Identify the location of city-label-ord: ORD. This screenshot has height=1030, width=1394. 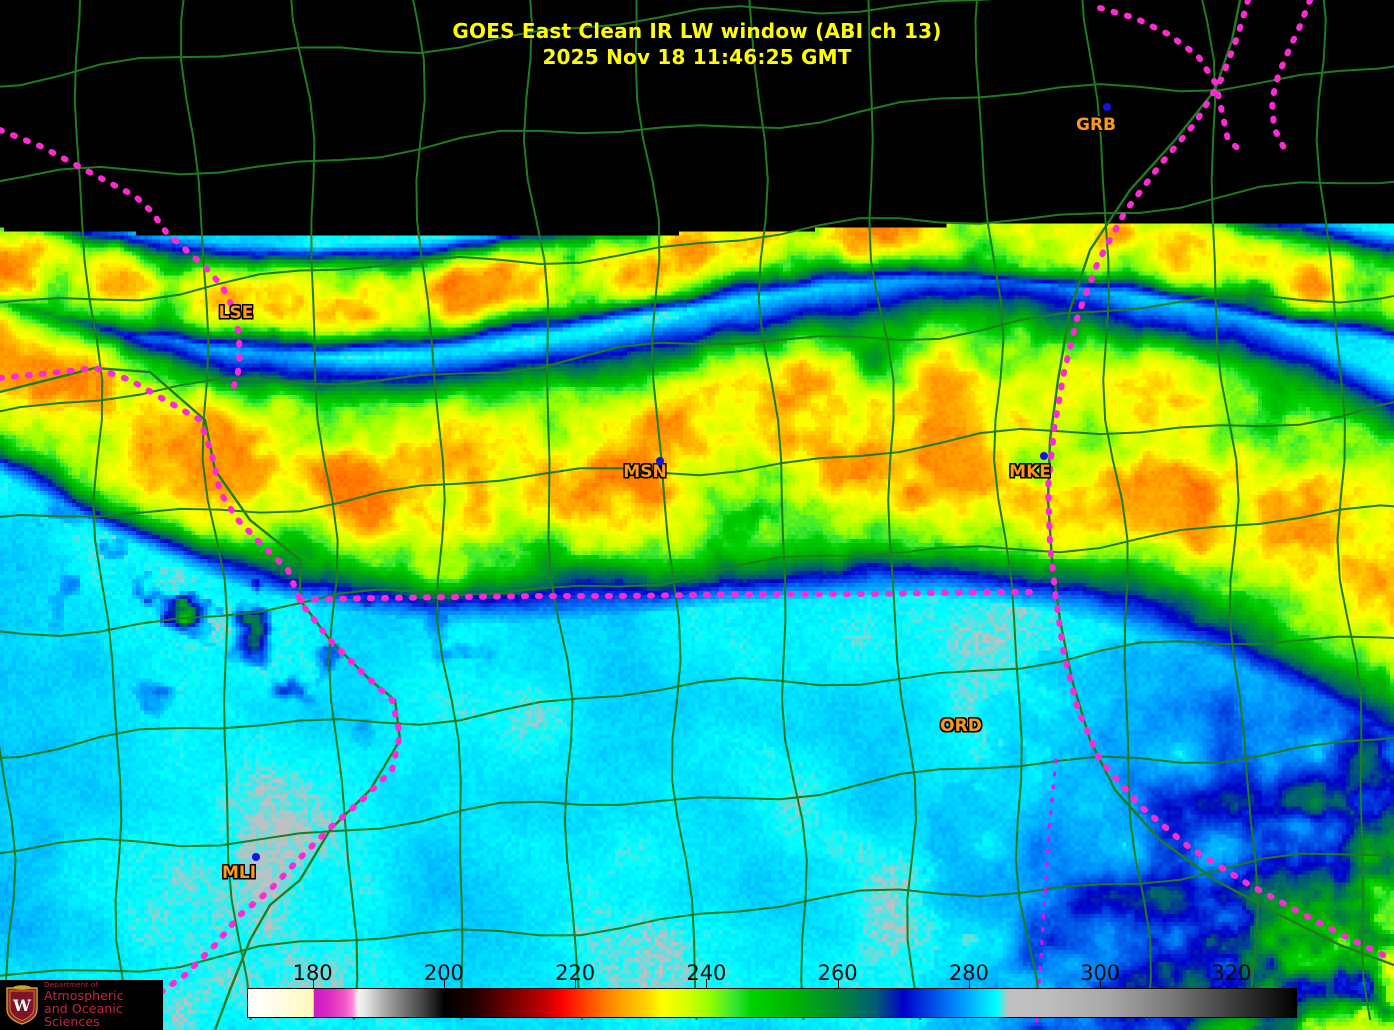
(961, 726).